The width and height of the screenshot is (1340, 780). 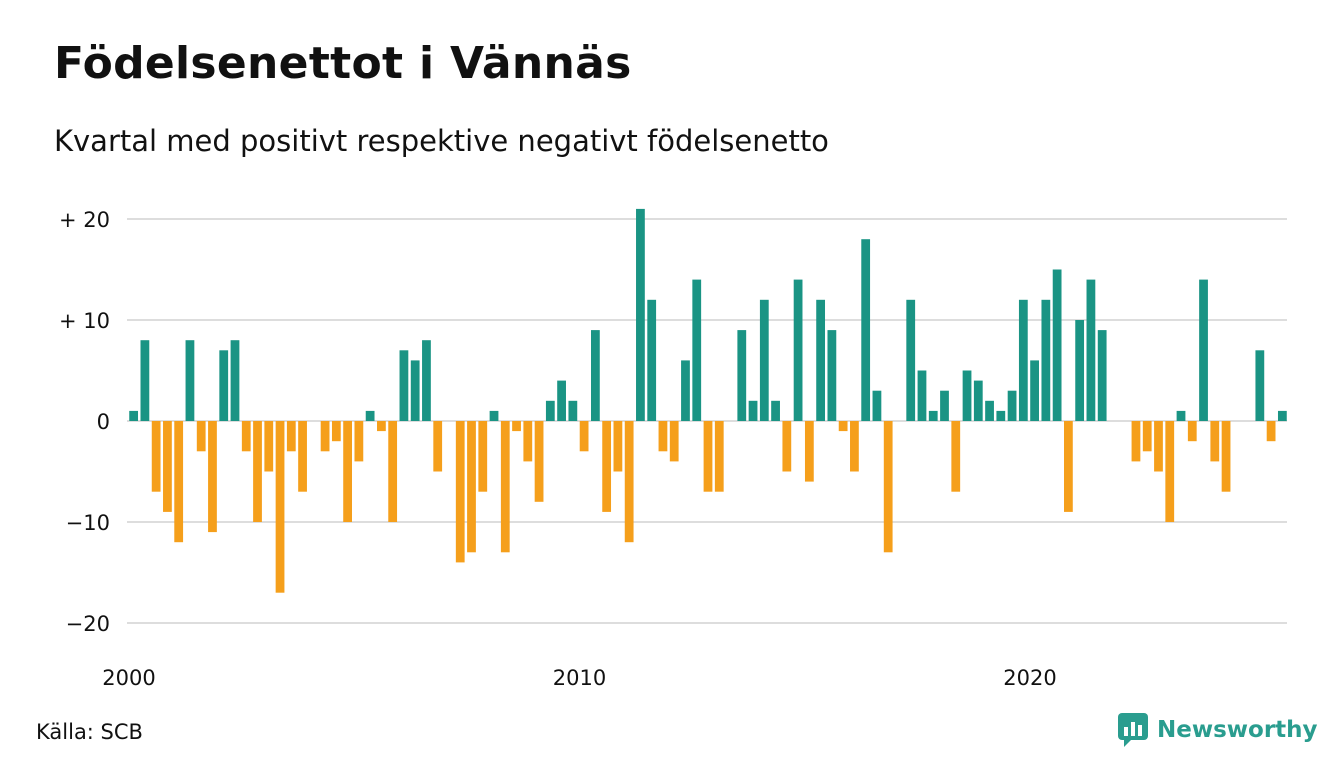 What do you see at coordinates (88, 624) in the screenshot?
I see `y-tick-label: −20` at bounding box center [88, 624].